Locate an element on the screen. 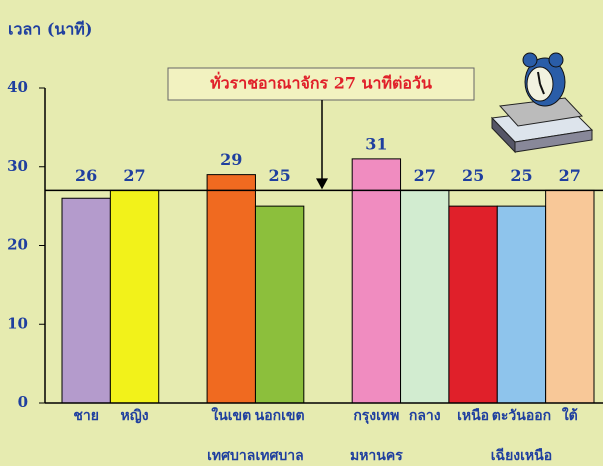  y-tick-label: 20 is located at coordinates (17, 245).